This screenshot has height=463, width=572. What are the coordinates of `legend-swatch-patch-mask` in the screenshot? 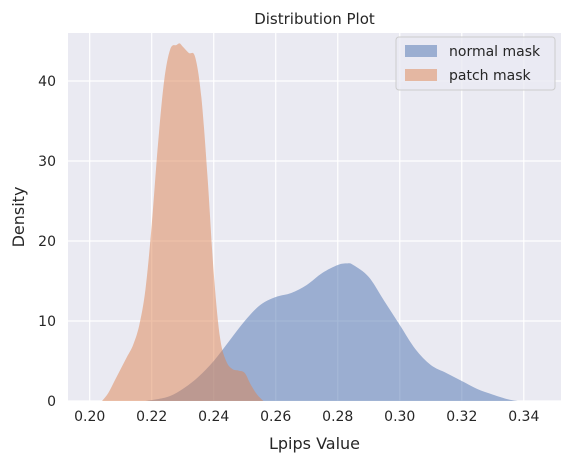 It's located at (421, 75).